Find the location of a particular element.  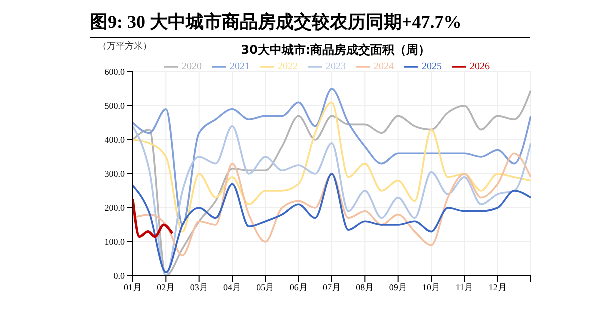

y-tick-label: 400.0 is located at coordinates (115, 140).